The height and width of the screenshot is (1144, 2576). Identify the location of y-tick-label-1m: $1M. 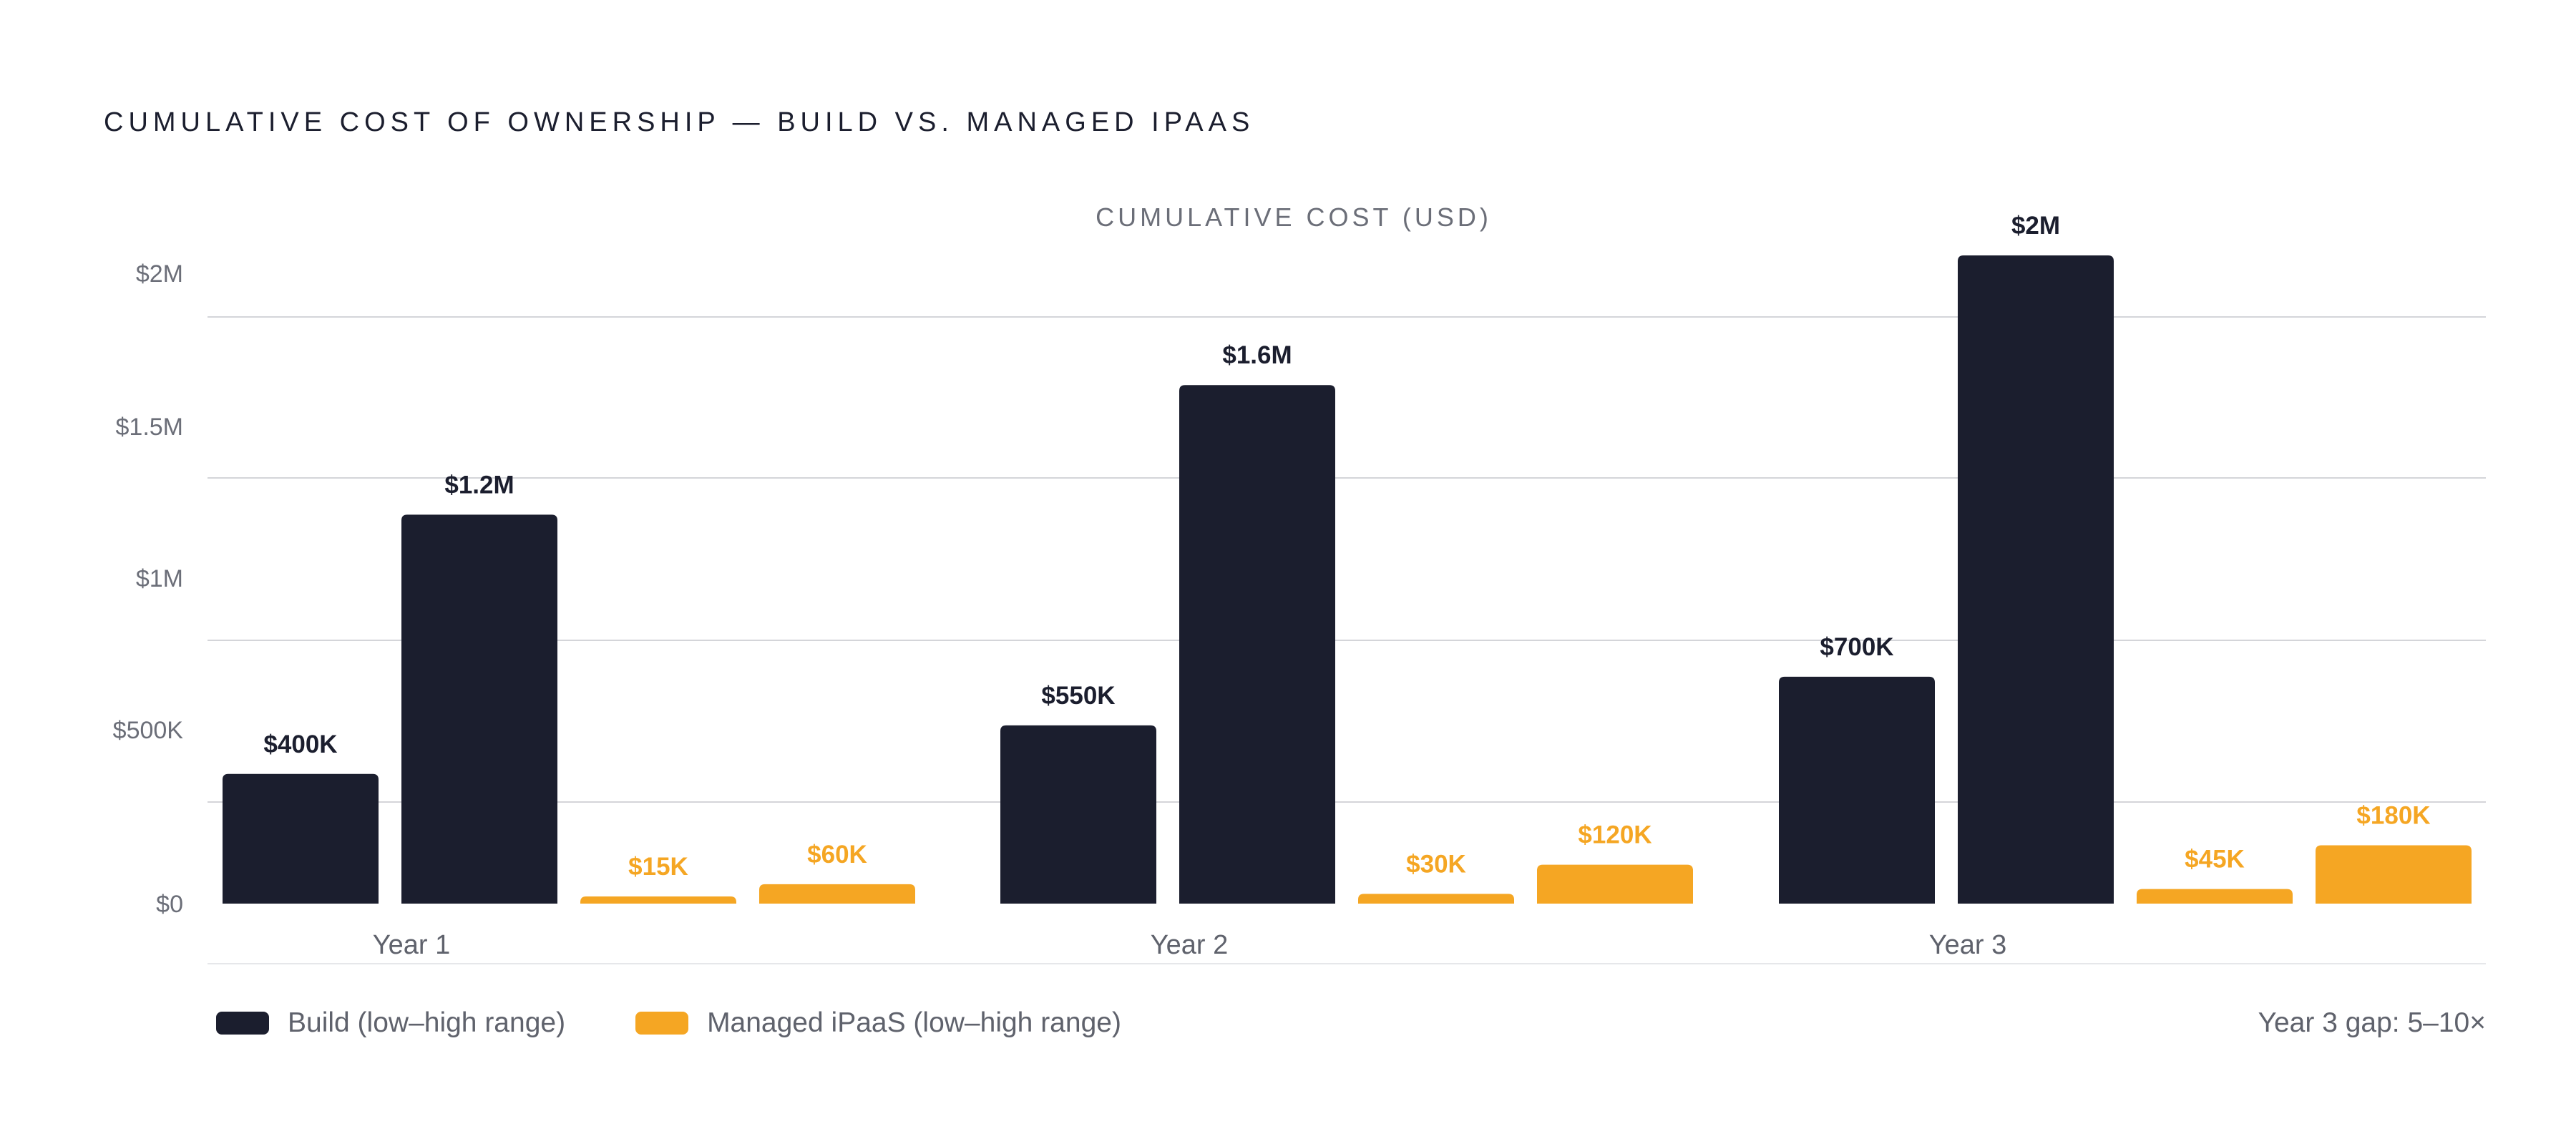
(159, 578).